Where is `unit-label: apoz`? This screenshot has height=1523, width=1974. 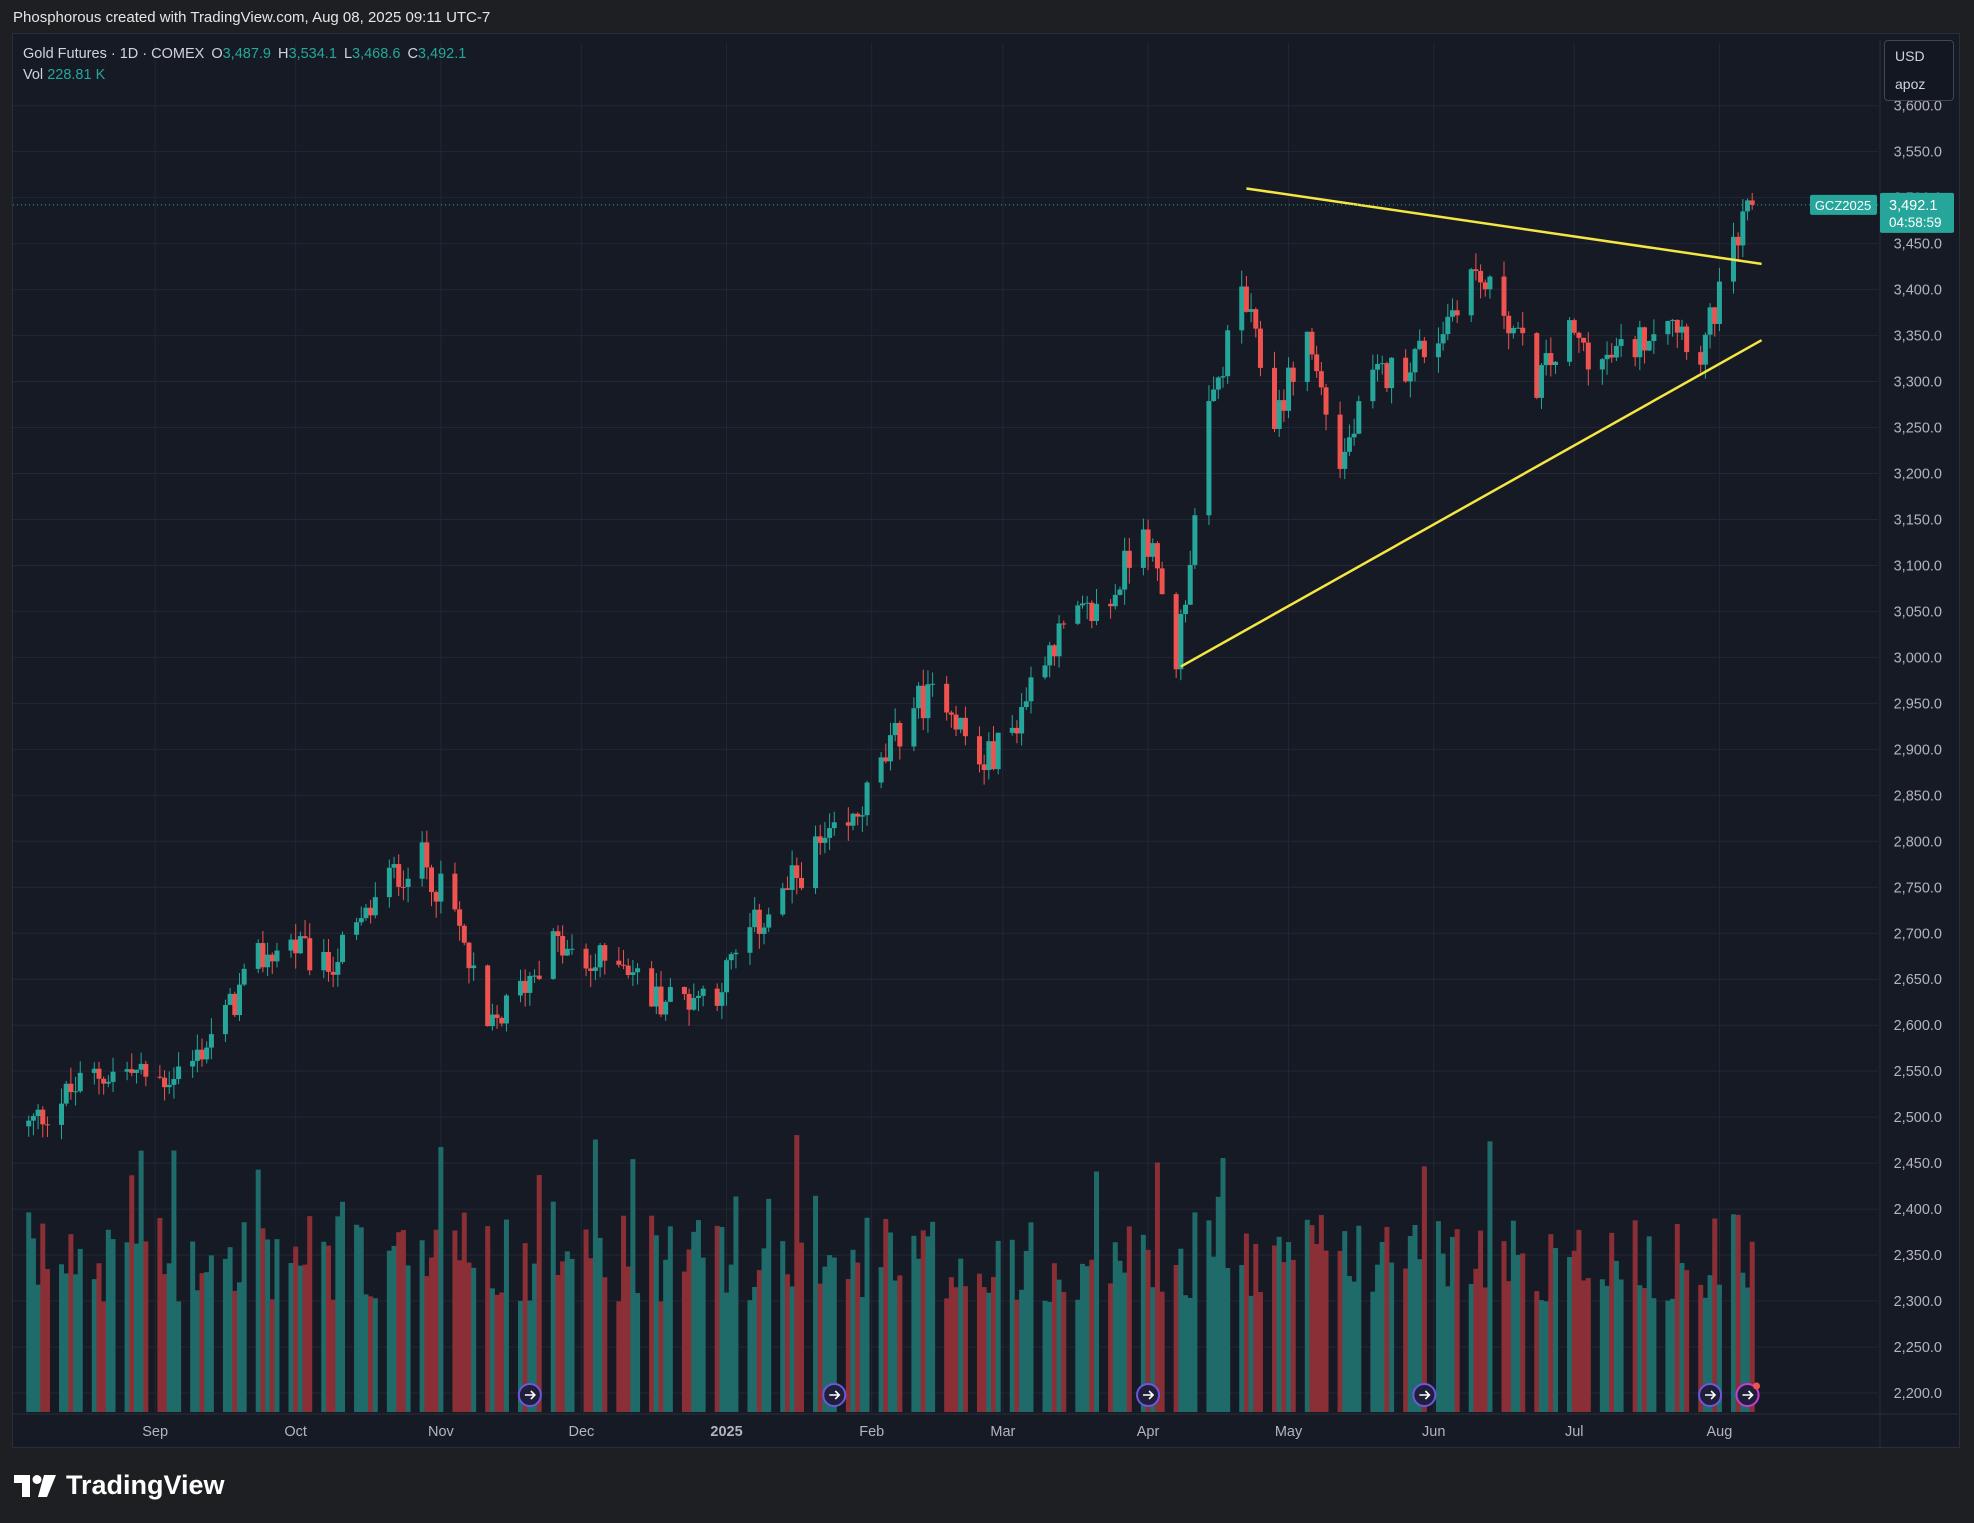 unit-label: apoz is located at coordinates (1910, 84).